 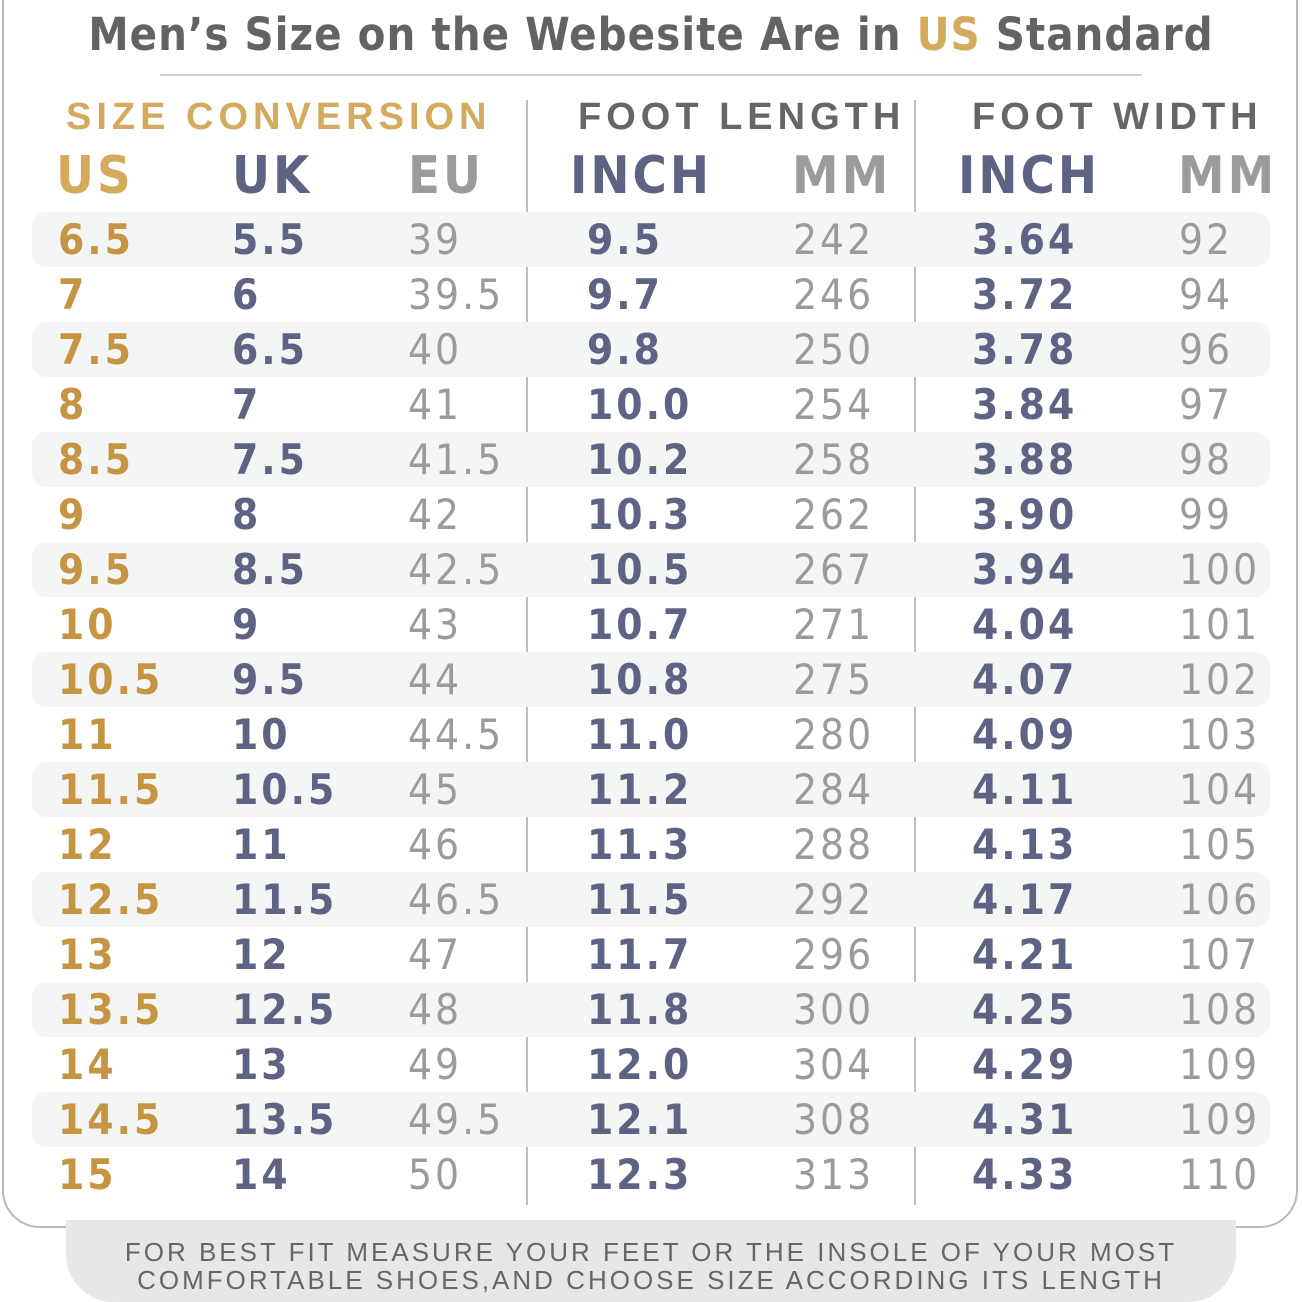 I want to click on cell-width-mm: 99, so click(x=1206, y=514).